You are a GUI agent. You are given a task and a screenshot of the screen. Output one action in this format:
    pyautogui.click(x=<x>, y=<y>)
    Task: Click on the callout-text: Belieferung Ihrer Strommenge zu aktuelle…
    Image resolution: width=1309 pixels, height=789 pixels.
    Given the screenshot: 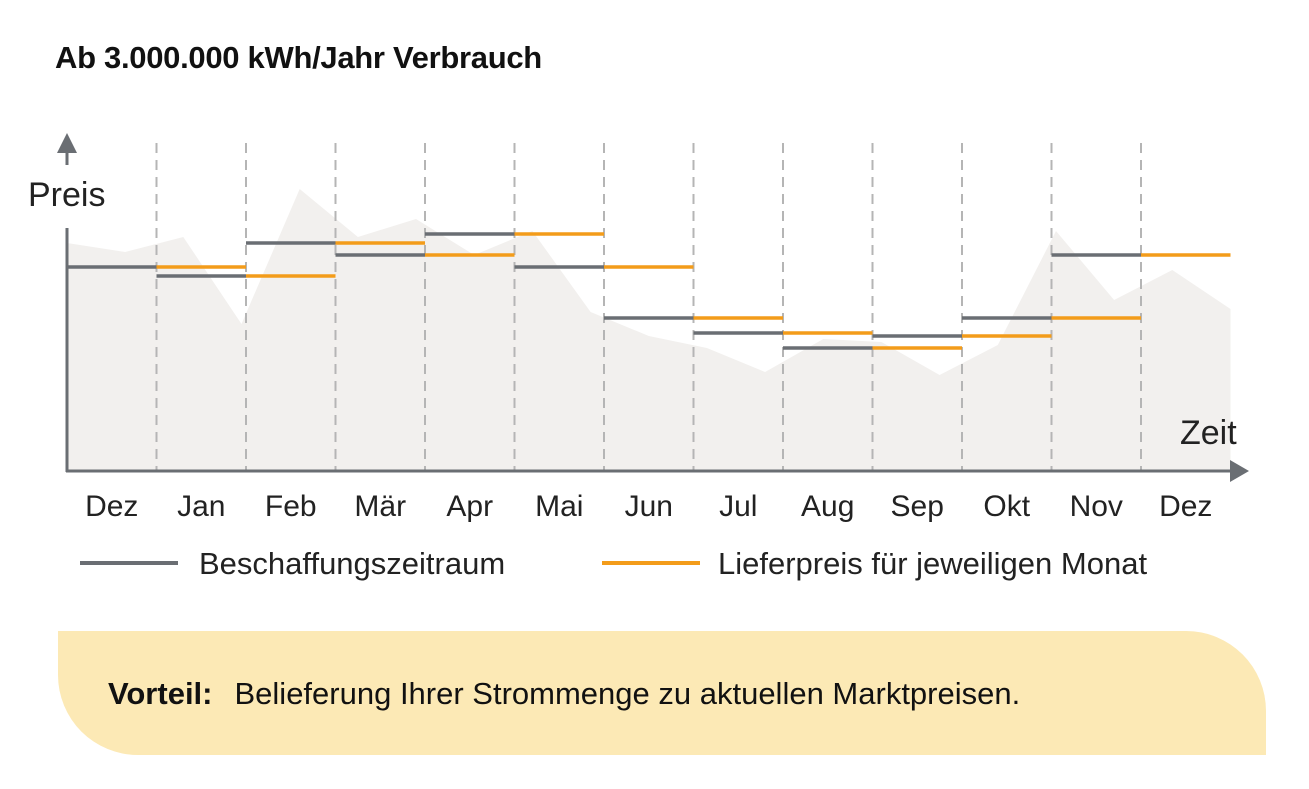 What is the action you would take?
    pyautogui.click(x=627, y=693)
    